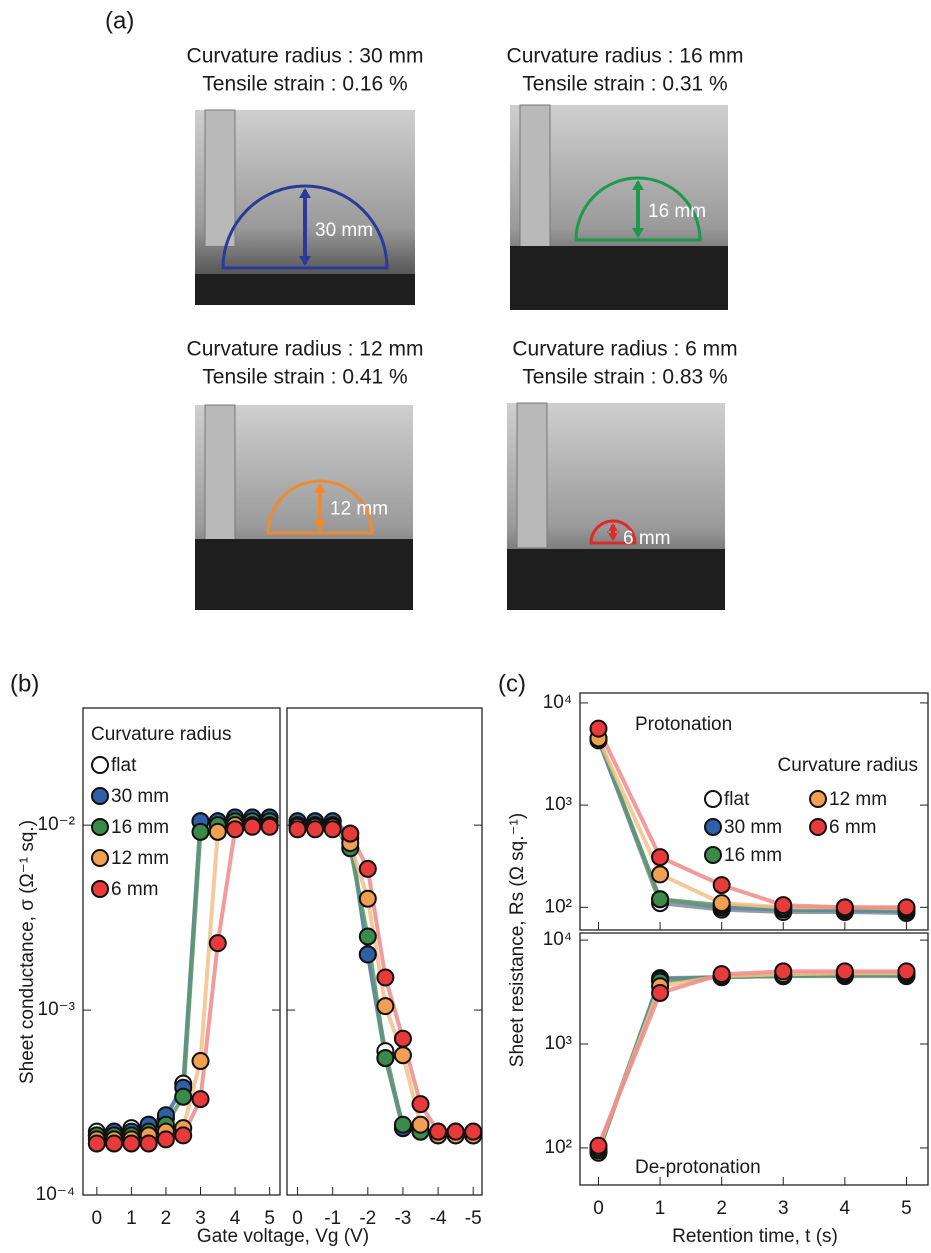 The height and width of the screenshot is (1253, 931). What do you see at coordinates (57, 1009) in the screenshot?
I see `y-tick-label: 10⁻³` at bounding box center [57, 1009].